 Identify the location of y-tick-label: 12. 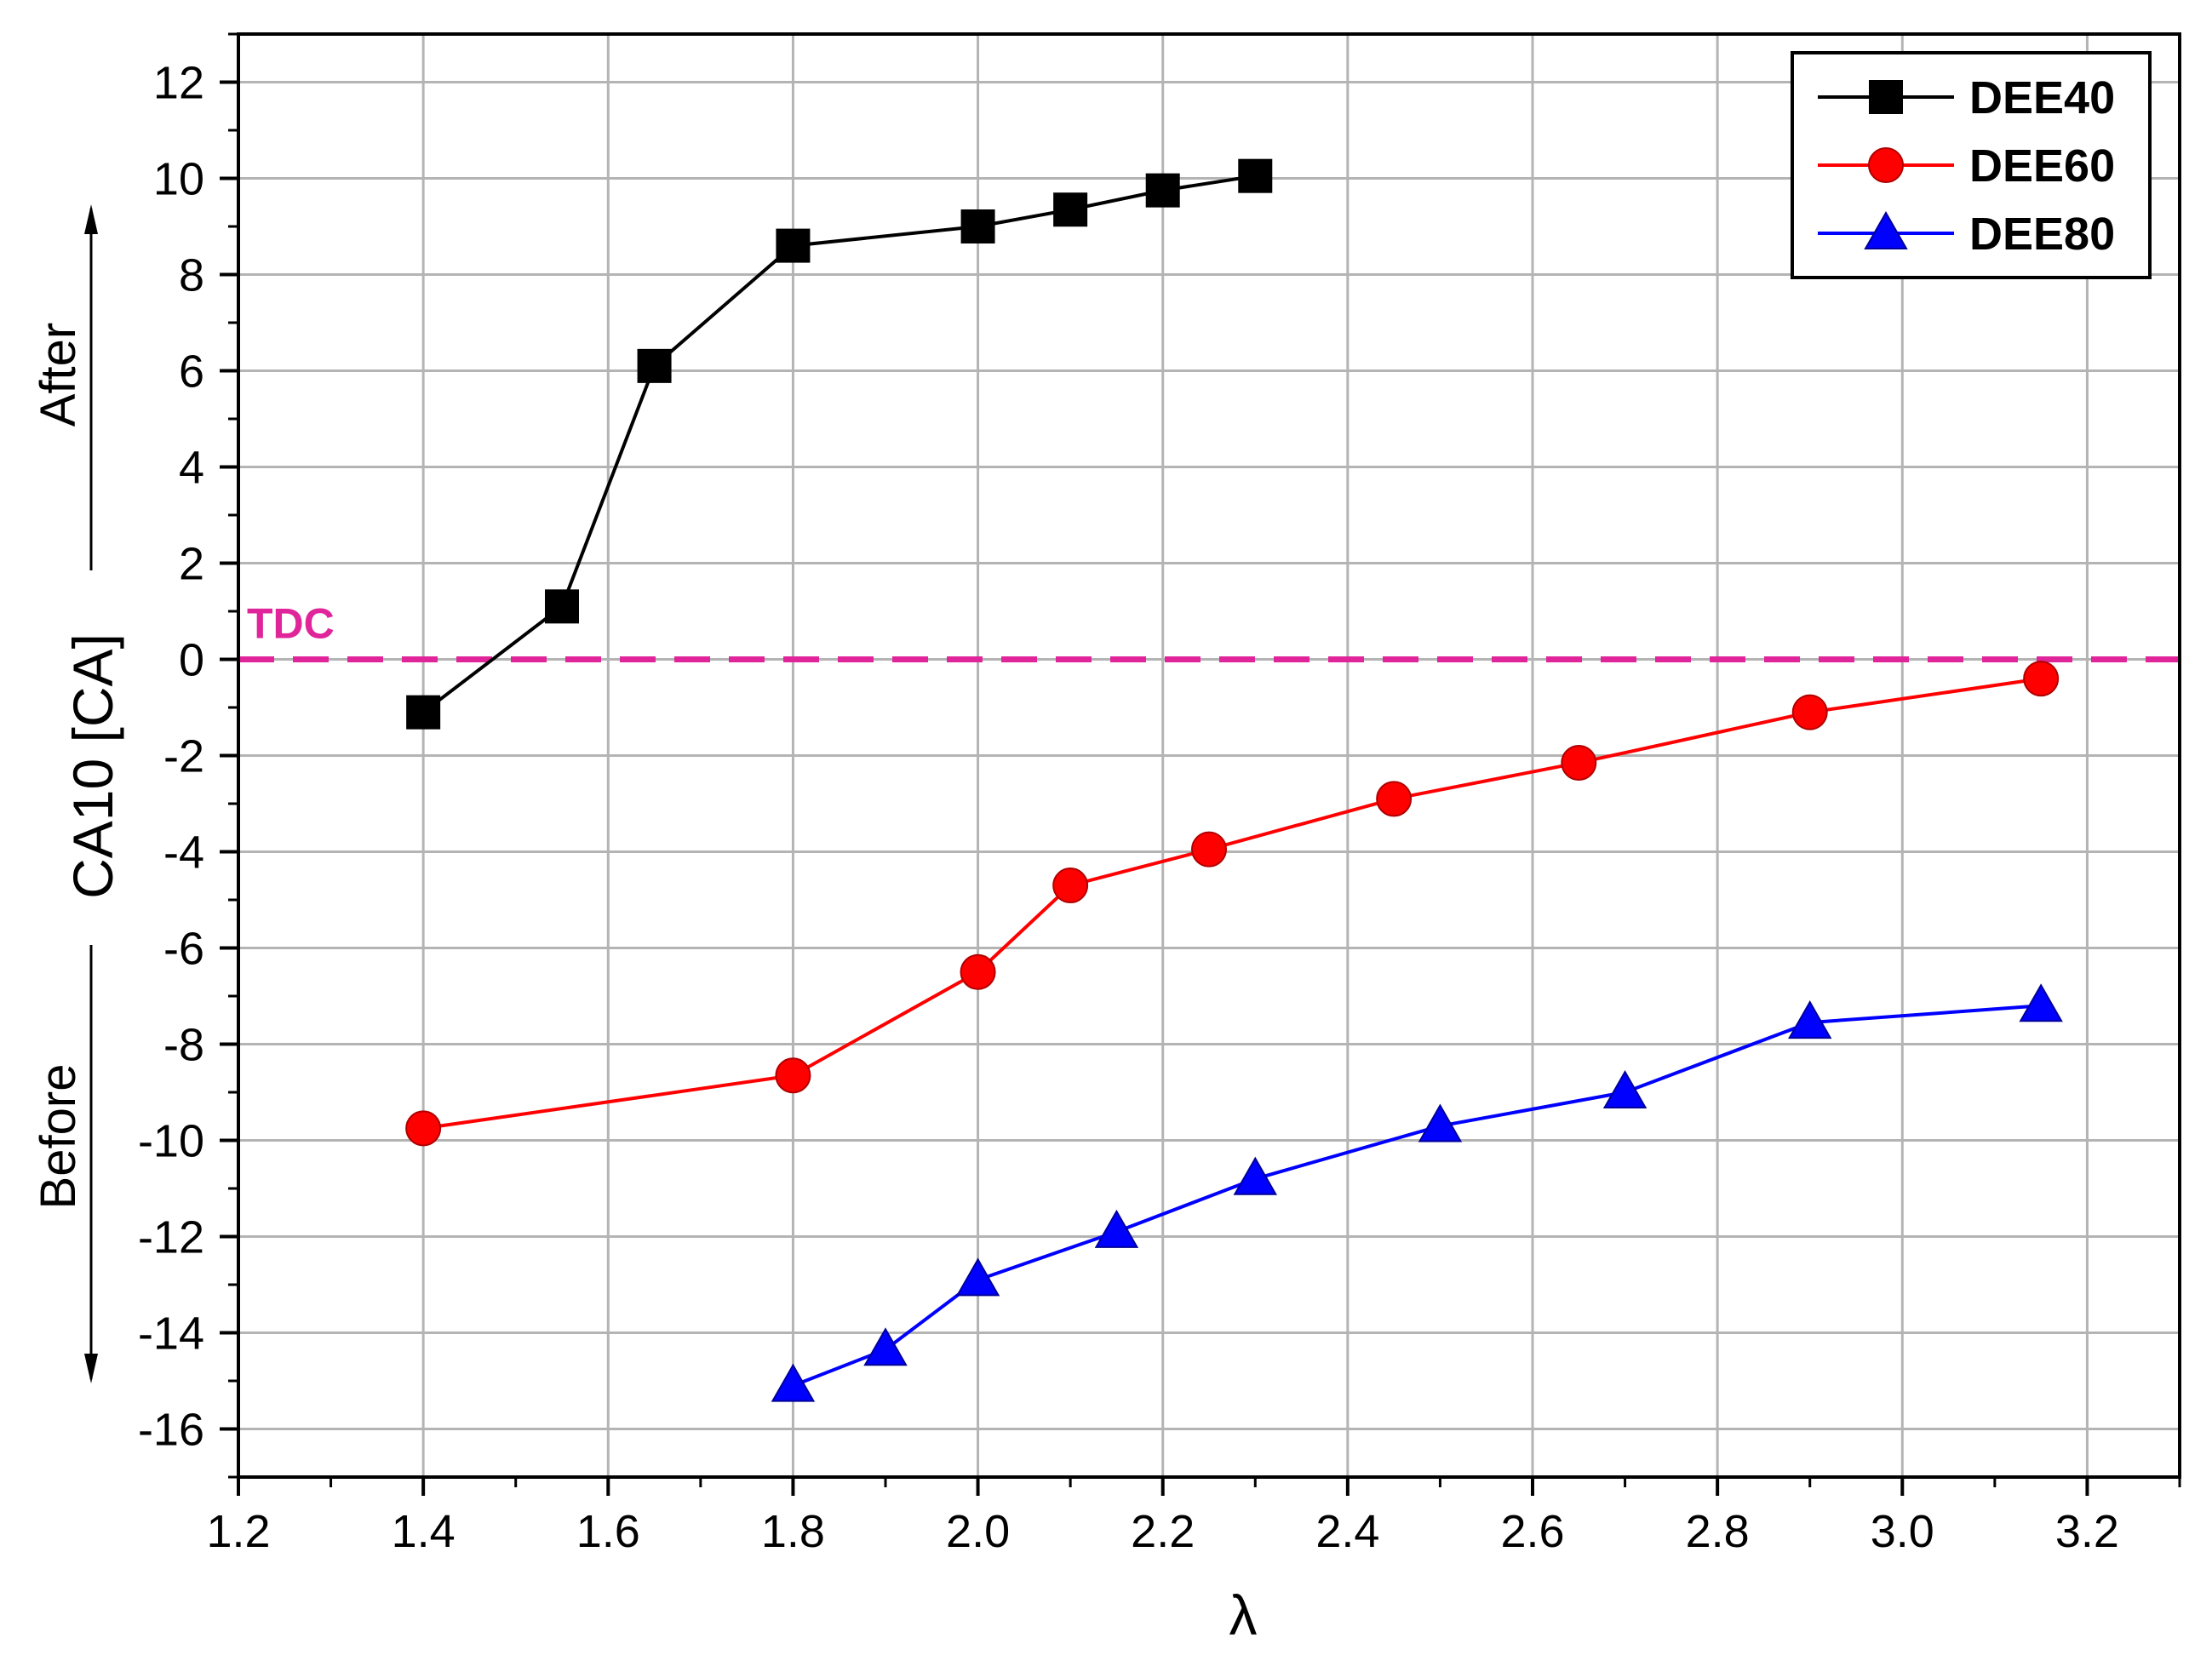
(179, 83).